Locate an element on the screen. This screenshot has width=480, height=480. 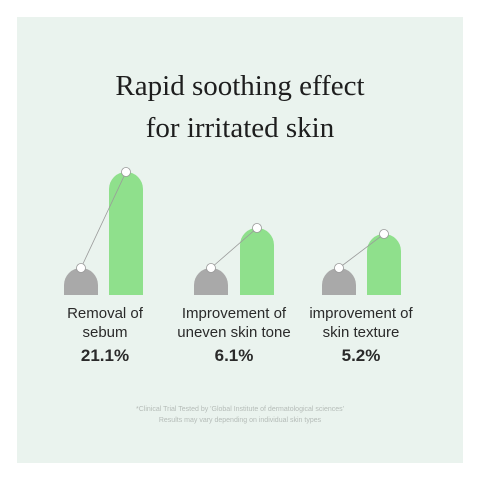
item-label: uneven skin tone is located at coordinates (233, 332).